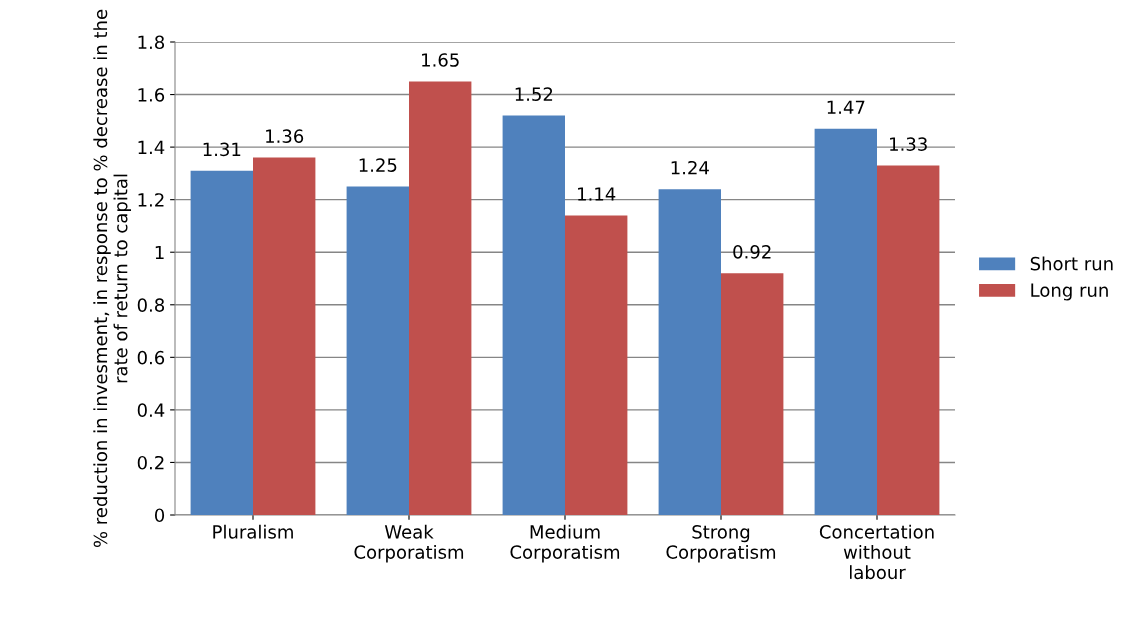  What do you see at coordinates (253, 531) in the screenshot?
I see `x-tick-label: Pluralism` at bounding box center [253, 531].